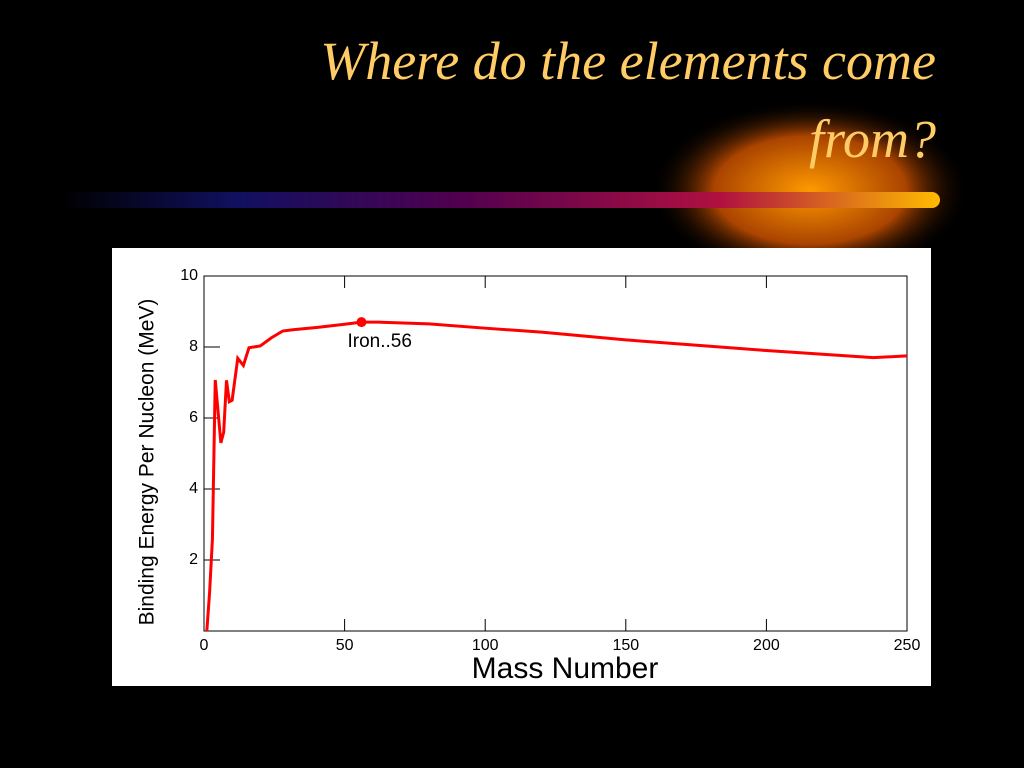 This screenshot has width=1024, height=768. I want to click on x-tick-label: 250, so click(907, 645).